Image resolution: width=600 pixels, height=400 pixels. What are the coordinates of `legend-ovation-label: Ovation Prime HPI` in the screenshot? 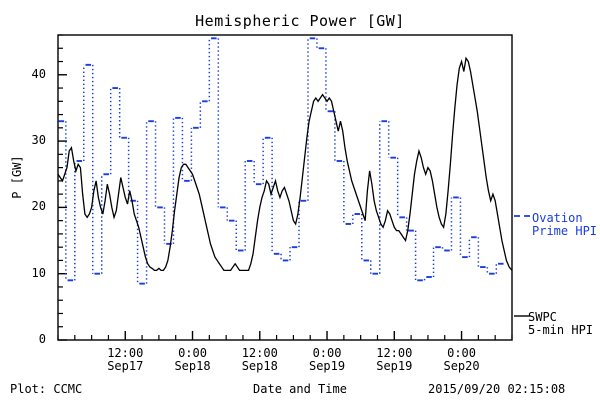 It's located at (564, 225).